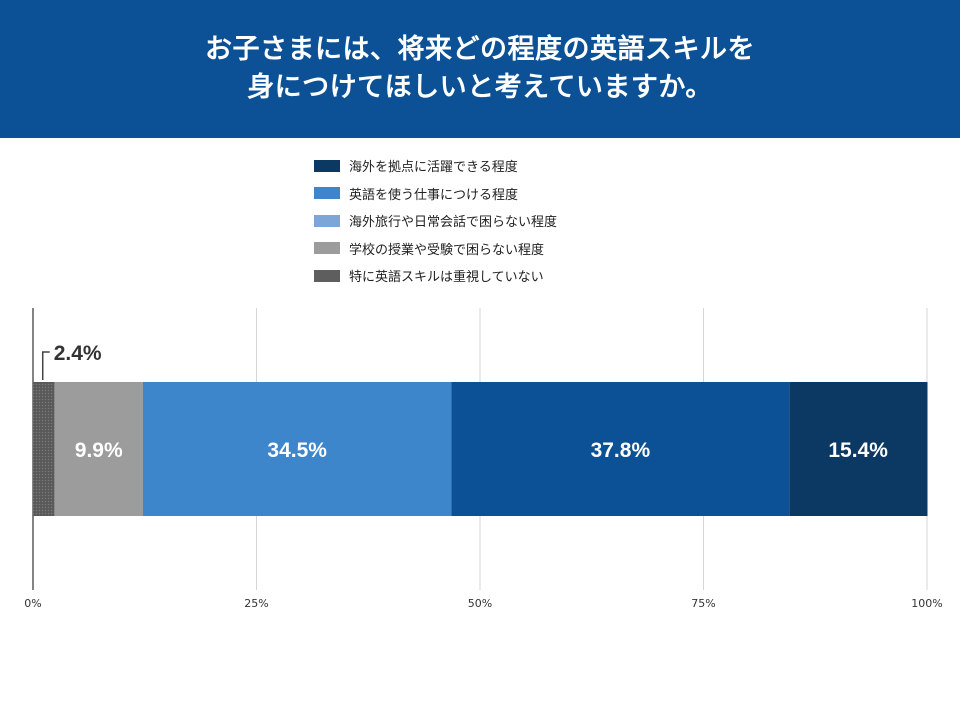  Describe the element at coordinates (433, 168) in the screenshot. I see `legend-label-overseas-active: 海外を拠点に活躍できる程度` at that location.